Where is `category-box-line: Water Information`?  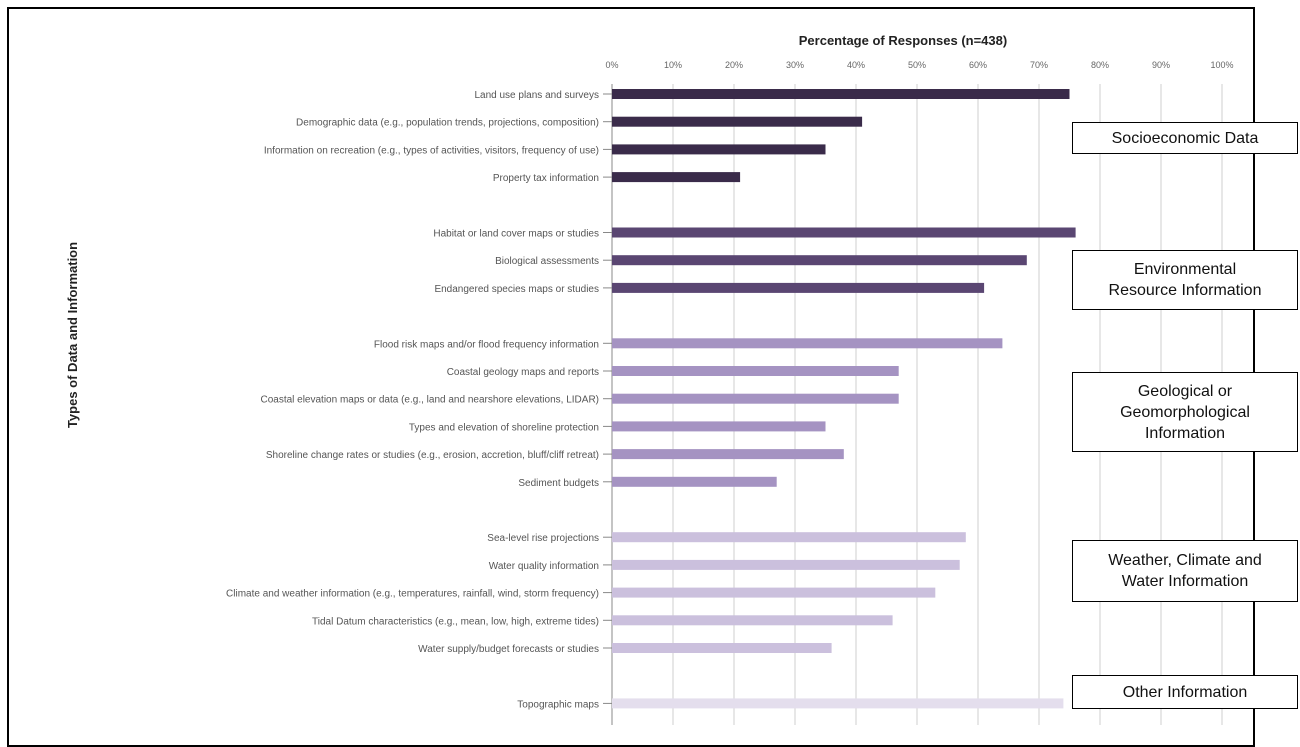
category-box-line: Water Information is located at coordinates (1185, 581).